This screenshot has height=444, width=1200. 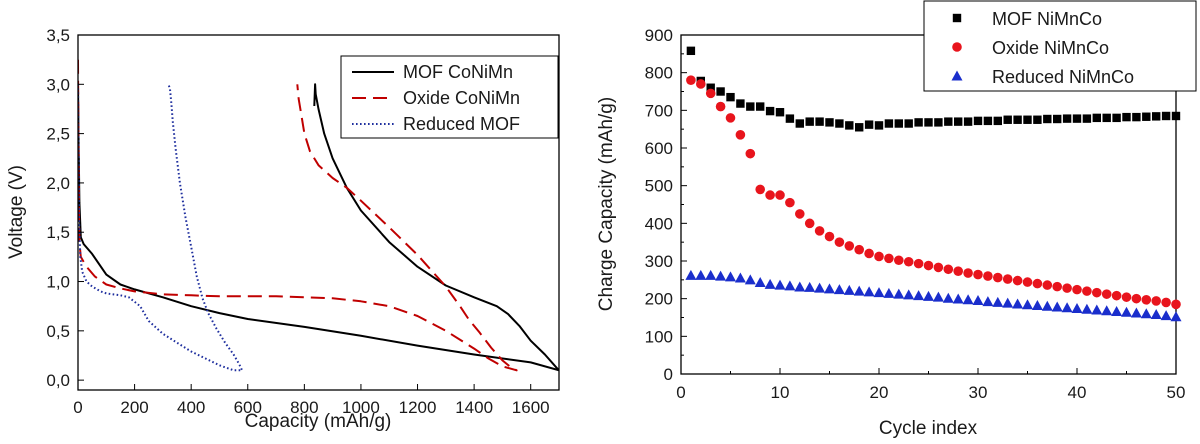 What do you see at coordinates (928, 428) in the screenshot?
I see `x-axis-title-right: Cycle index` at bounding box center [928, 428].